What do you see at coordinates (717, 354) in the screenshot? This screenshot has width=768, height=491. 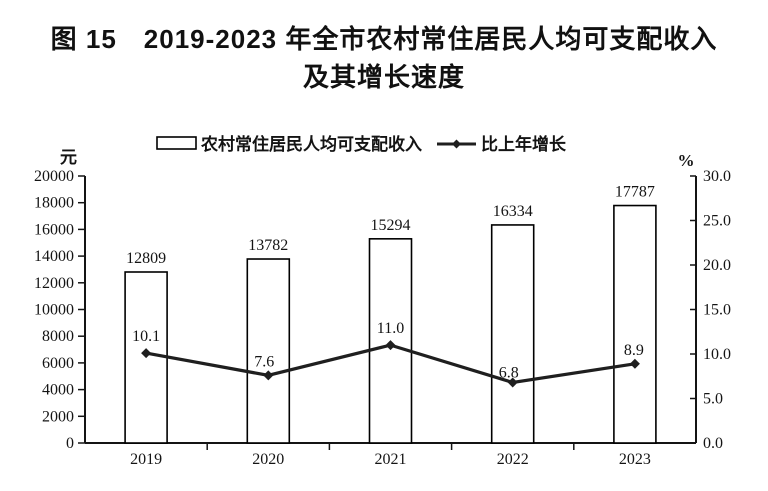 I see `right-axis-tick-label: 10.0` at bounding box center [717, 354].